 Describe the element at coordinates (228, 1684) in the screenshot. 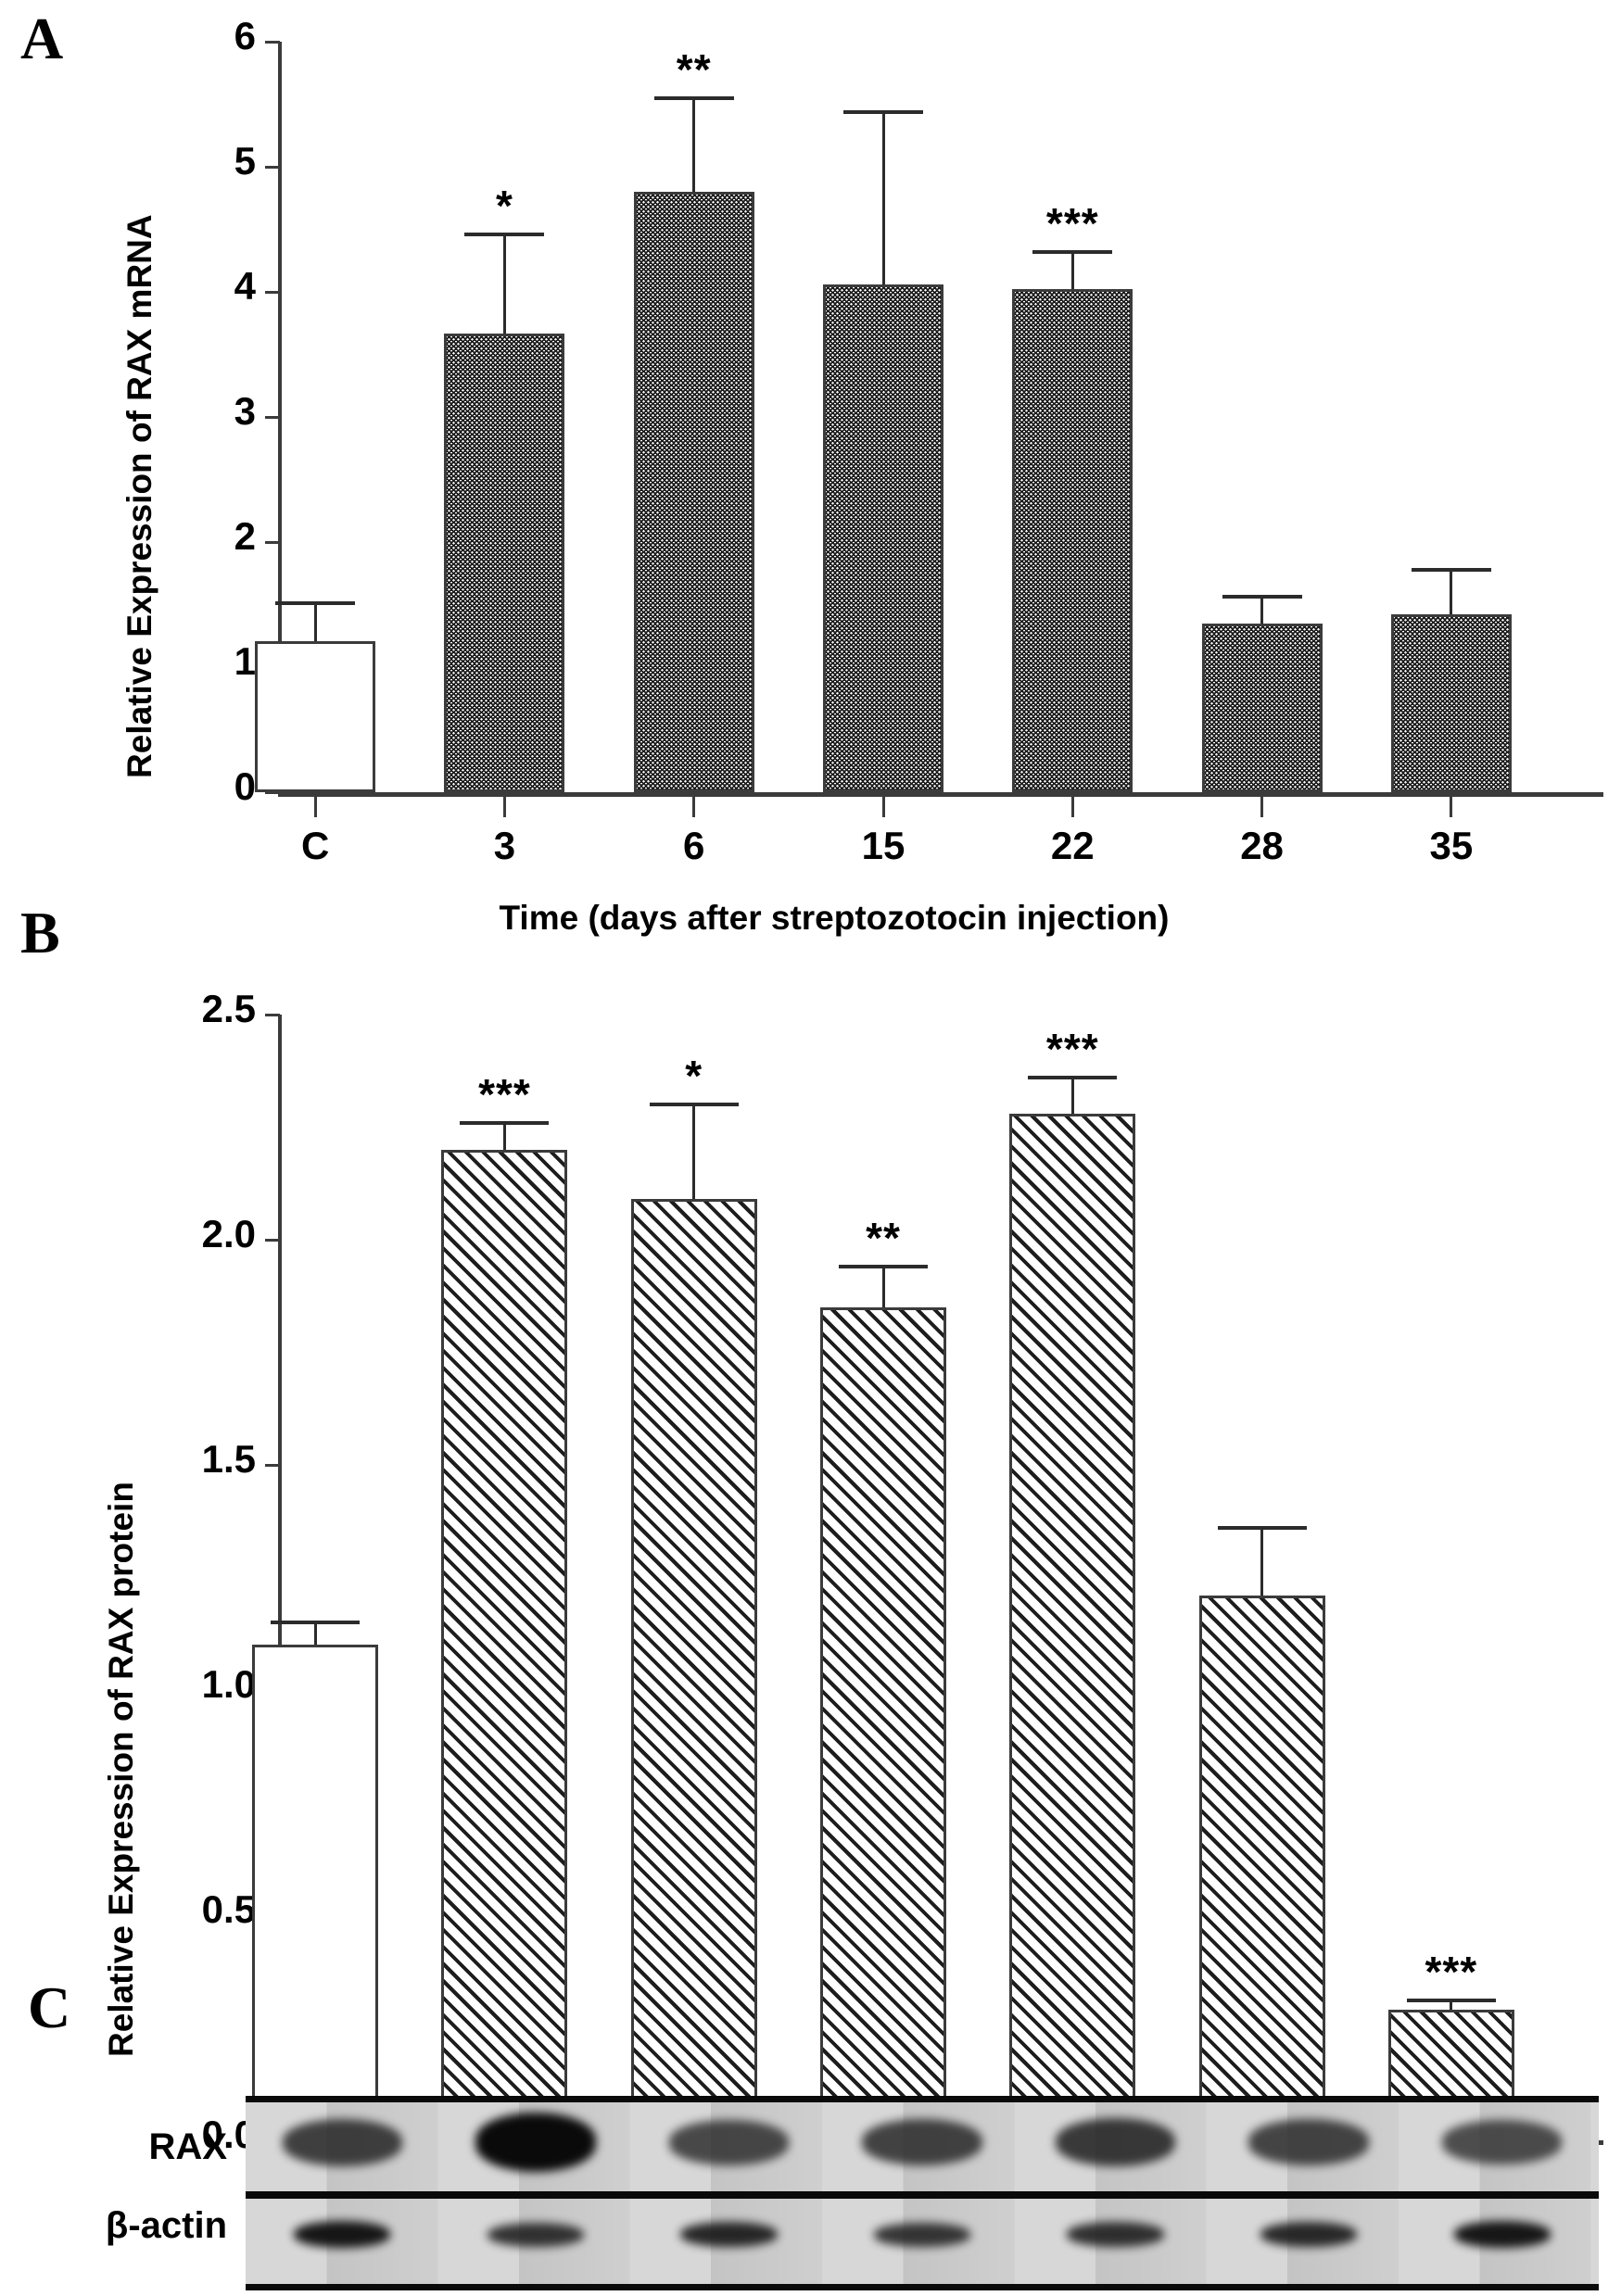

I see `y-tick-label: 1.0` at that location.